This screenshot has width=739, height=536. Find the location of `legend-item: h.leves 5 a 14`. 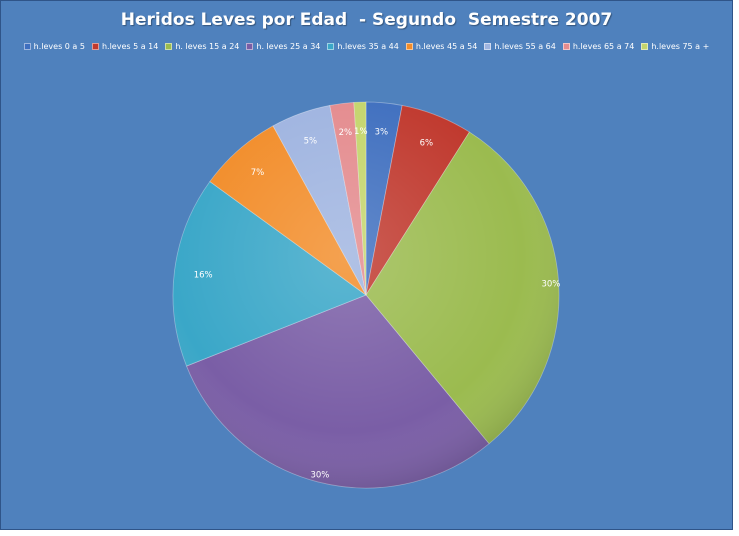

legend-item: h.leves 5 a 14 is located at coordinates (125, 46).